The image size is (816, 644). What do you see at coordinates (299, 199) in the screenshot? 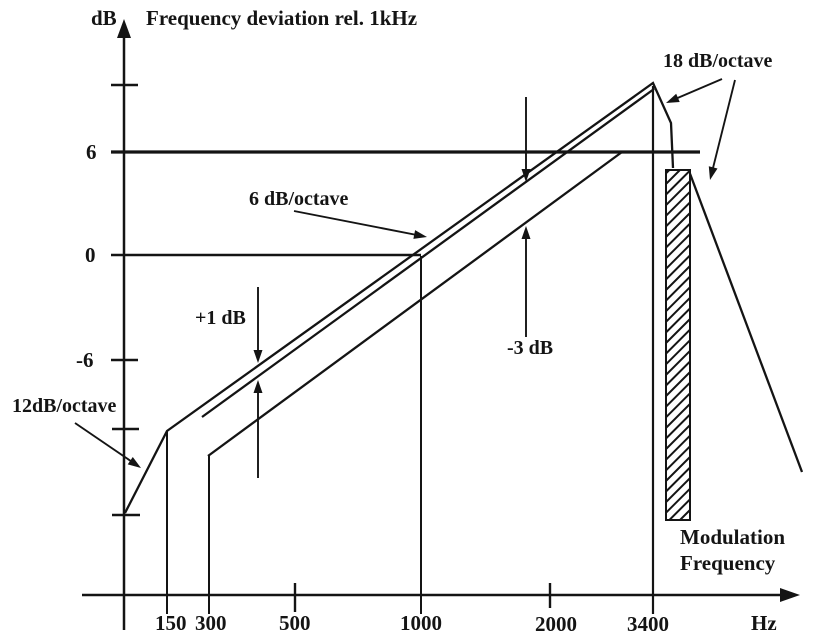
I see `annotation-6db-octave: 6 dB/octave` at bounding box center [299, 199].